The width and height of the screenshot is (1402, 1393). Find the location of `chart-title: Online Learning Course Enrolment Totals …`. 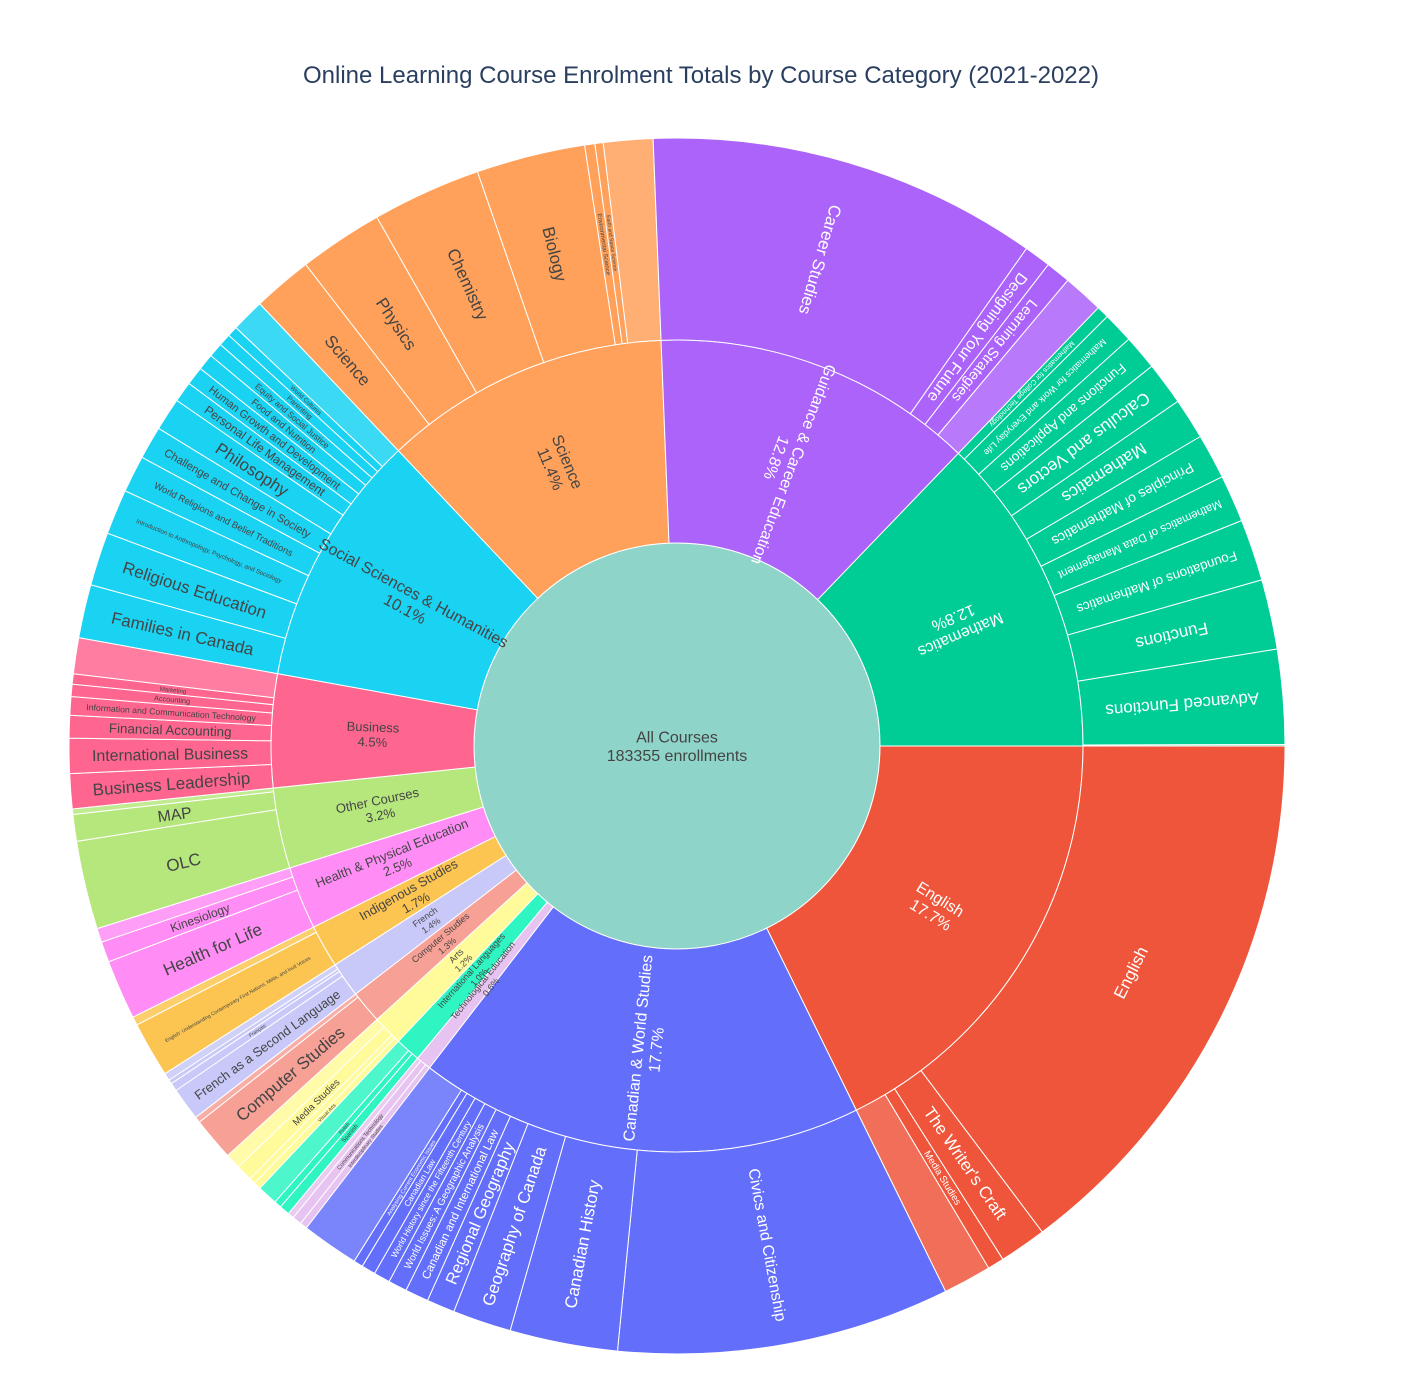

chart-title: Online Learning Course Enrolment Totals … is located at coordinates (701, 75).